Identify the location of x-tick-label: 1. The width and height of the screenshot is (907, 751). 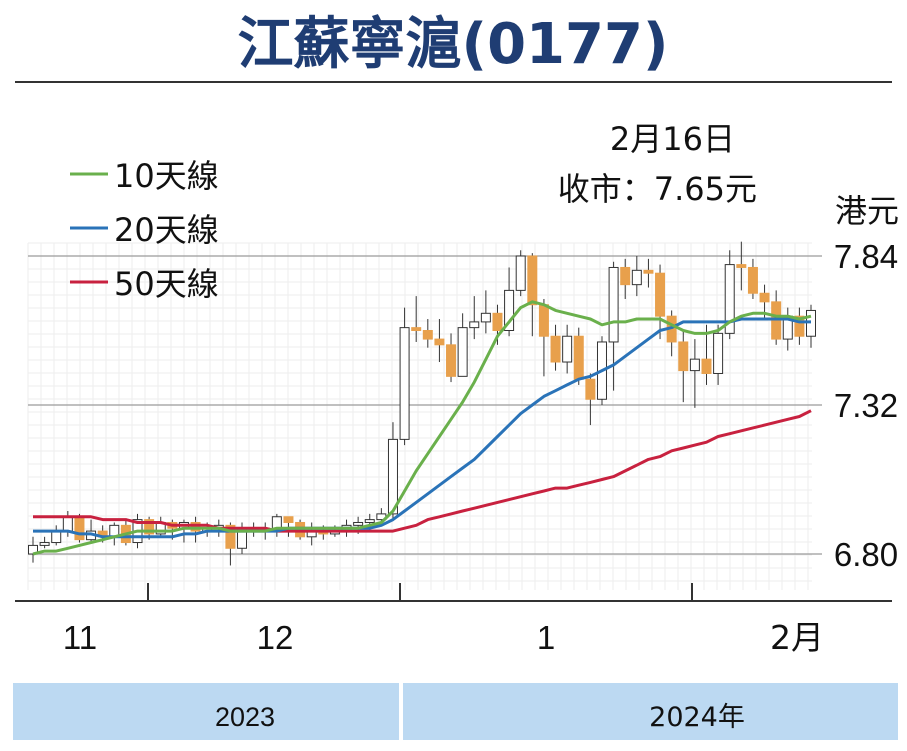
(546, 637).